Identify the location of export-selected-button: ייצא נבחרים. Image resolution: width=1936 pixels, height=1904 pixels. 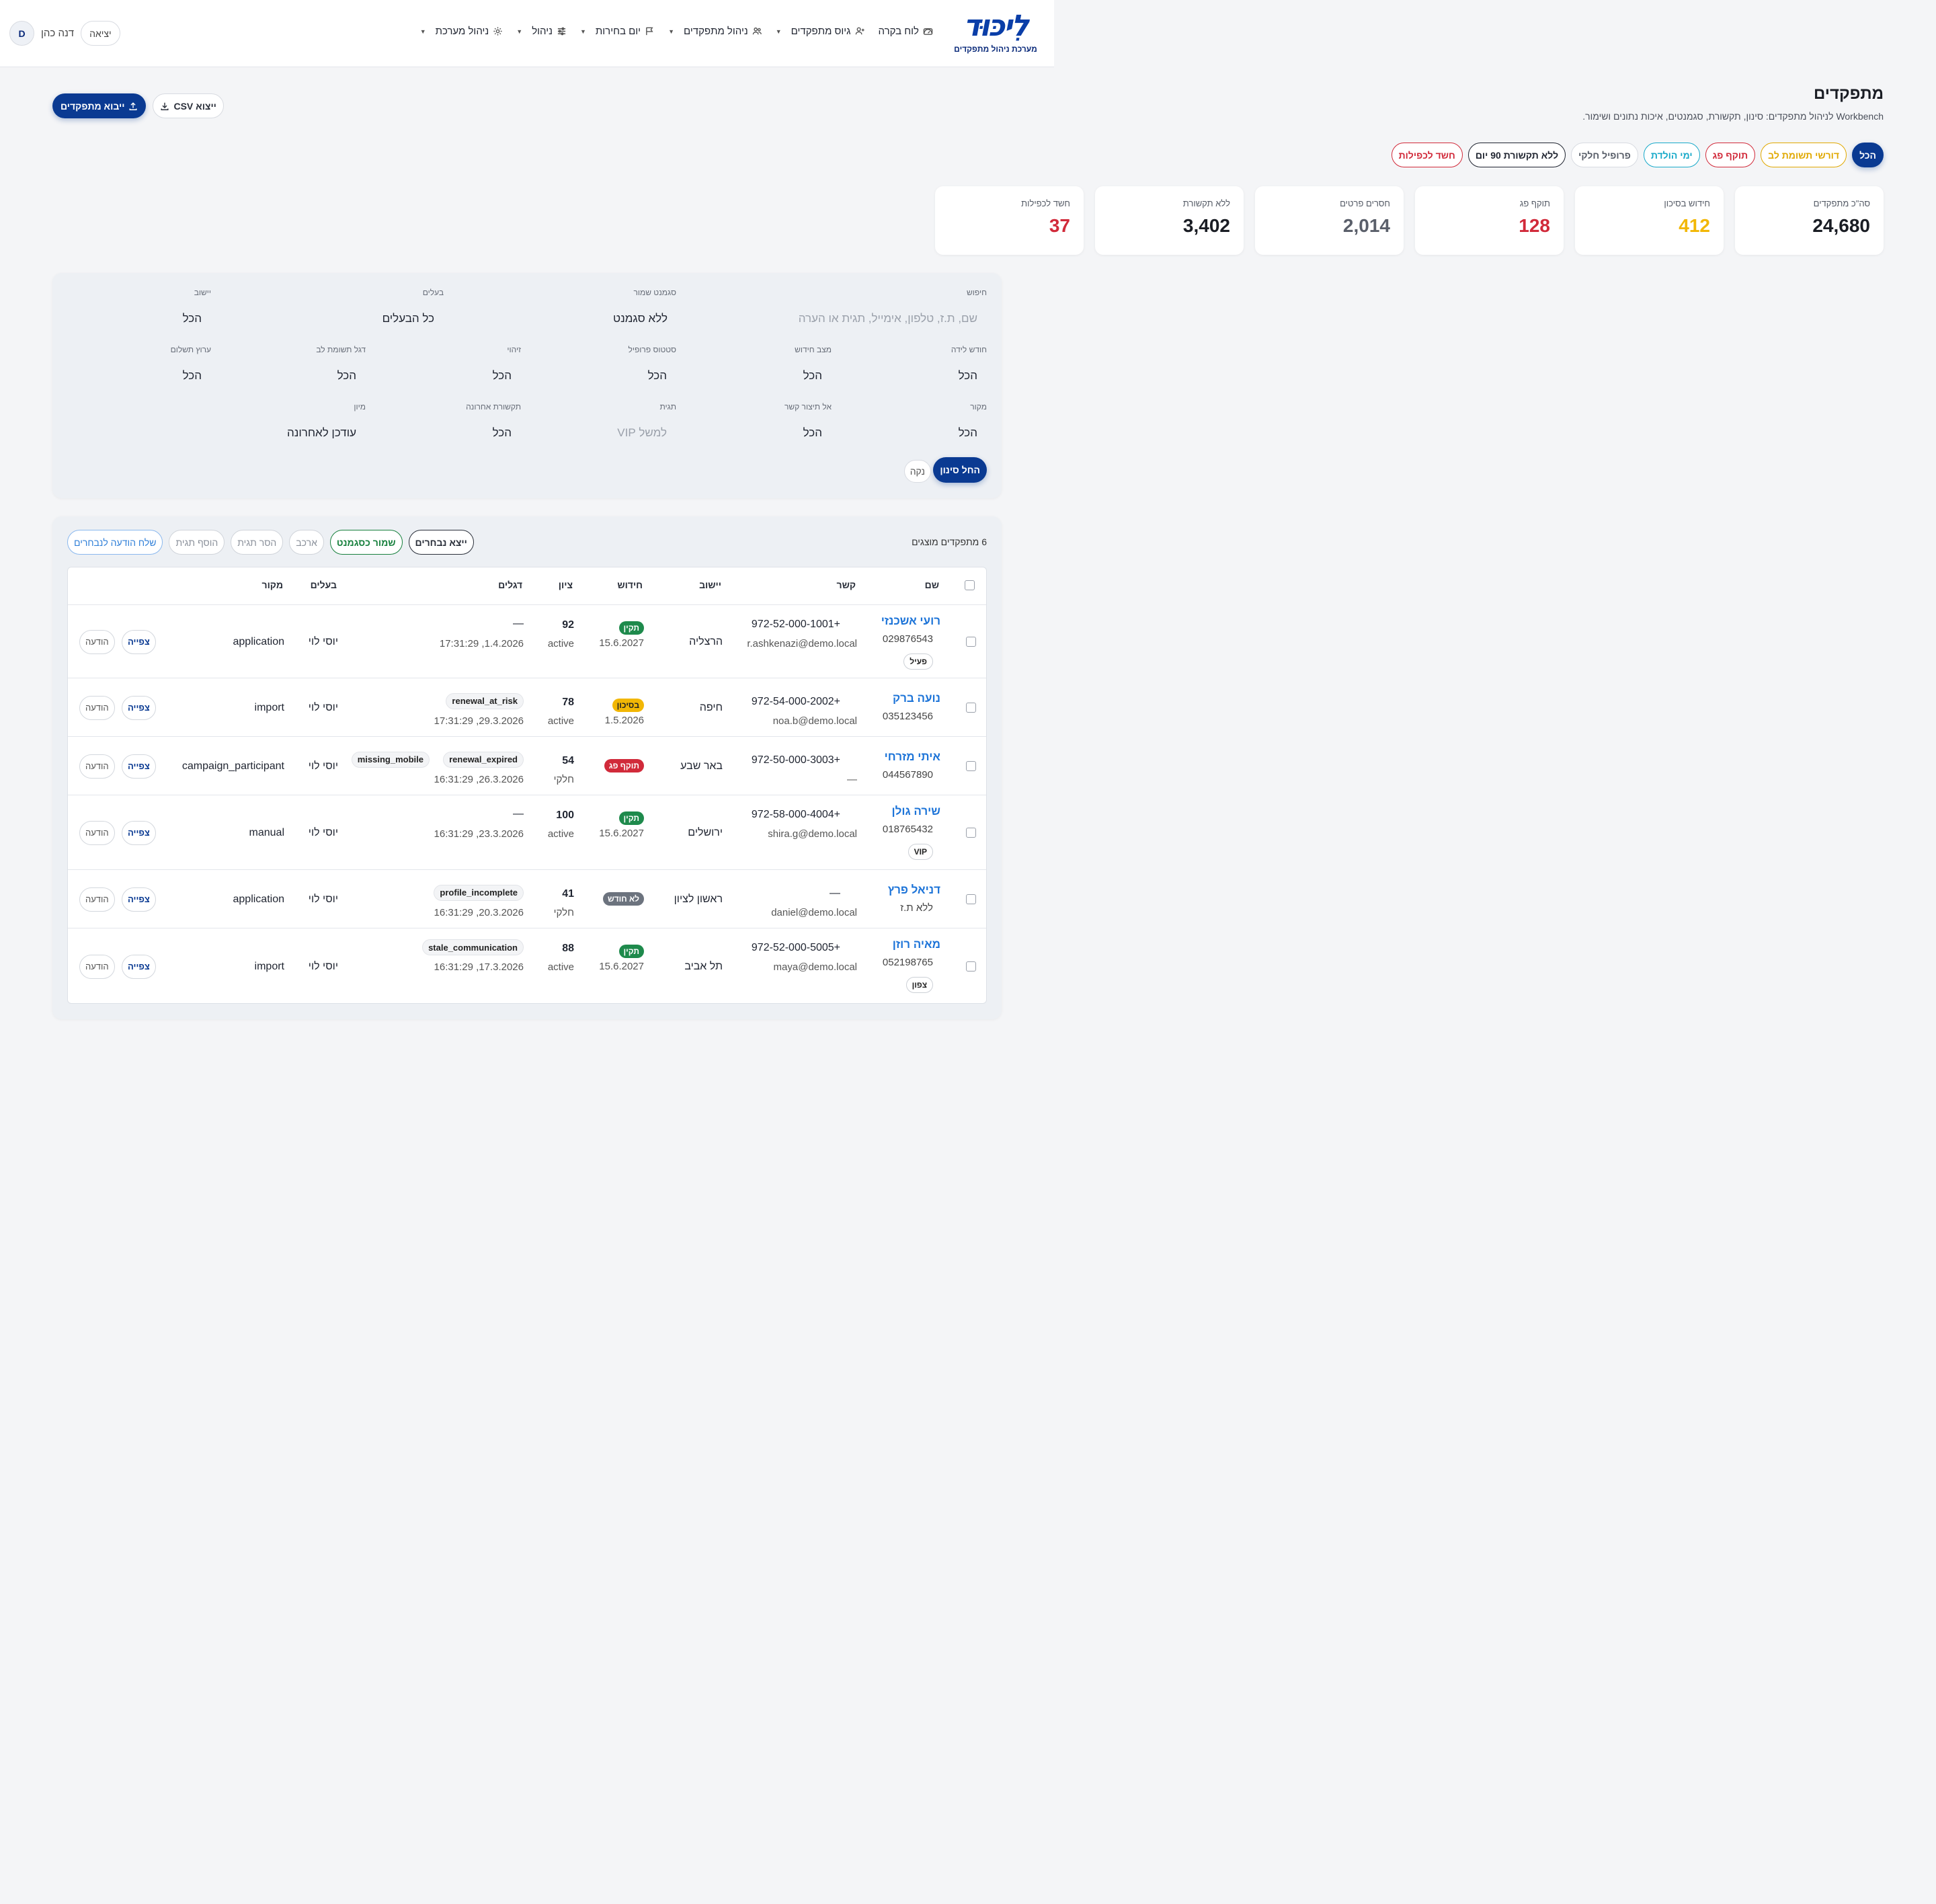
(441, 543).